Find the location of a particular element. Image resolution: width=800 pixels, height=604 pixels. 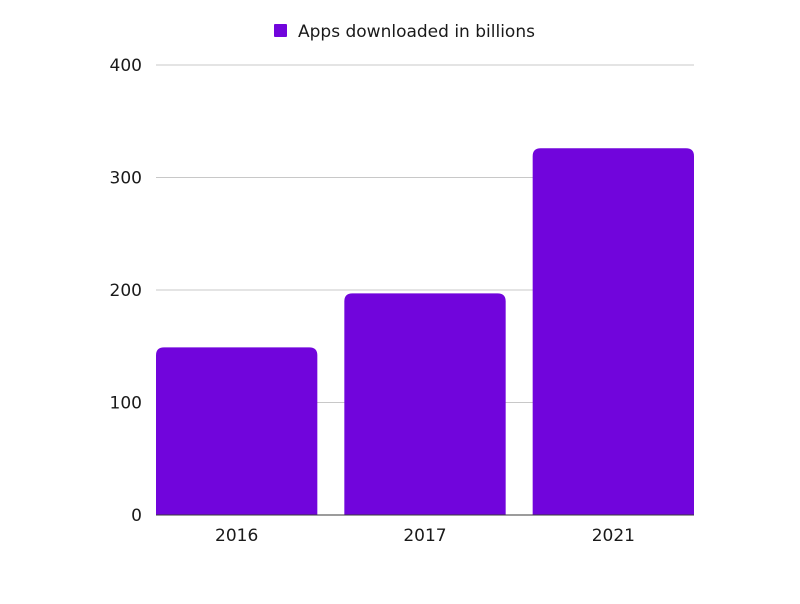

y-tick-label: 400 is located at coordinates (126, 66).